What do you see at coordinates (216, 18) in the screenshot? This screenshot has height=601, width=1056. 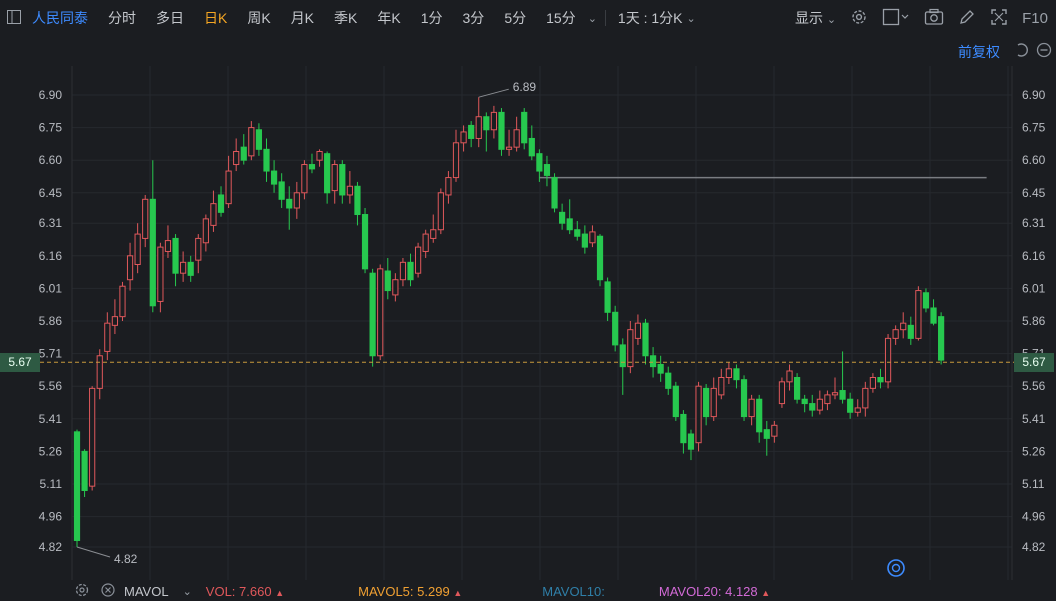 I see `tab-2: 日K` at bounding box center [216, 18].